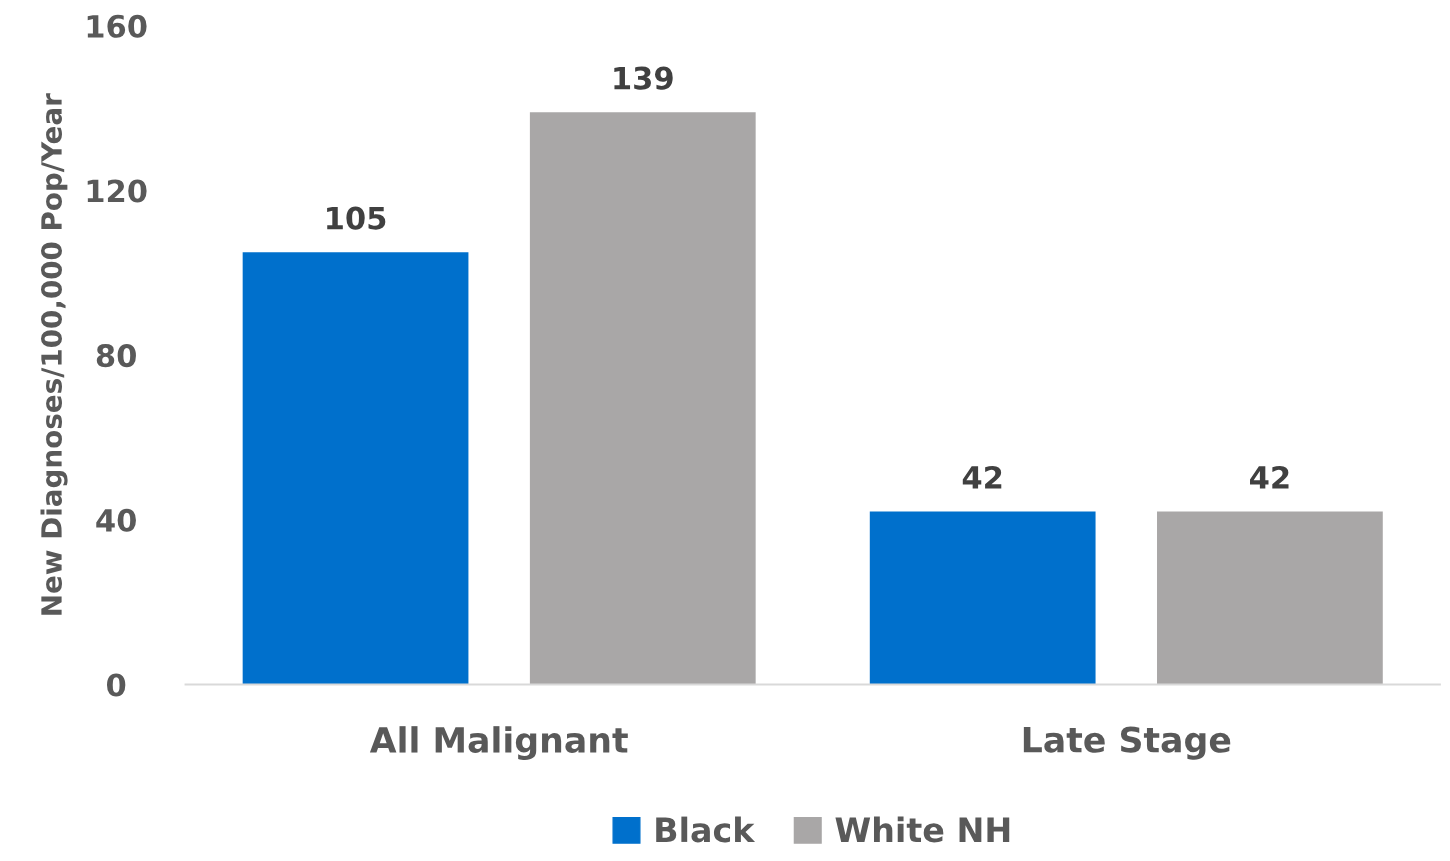 Image resolution: width=1450 pixels, height=861 pixels. Describe the element at coordinates (116, 520) in the screenshot. I see `y-tick-label: 40` at that location.